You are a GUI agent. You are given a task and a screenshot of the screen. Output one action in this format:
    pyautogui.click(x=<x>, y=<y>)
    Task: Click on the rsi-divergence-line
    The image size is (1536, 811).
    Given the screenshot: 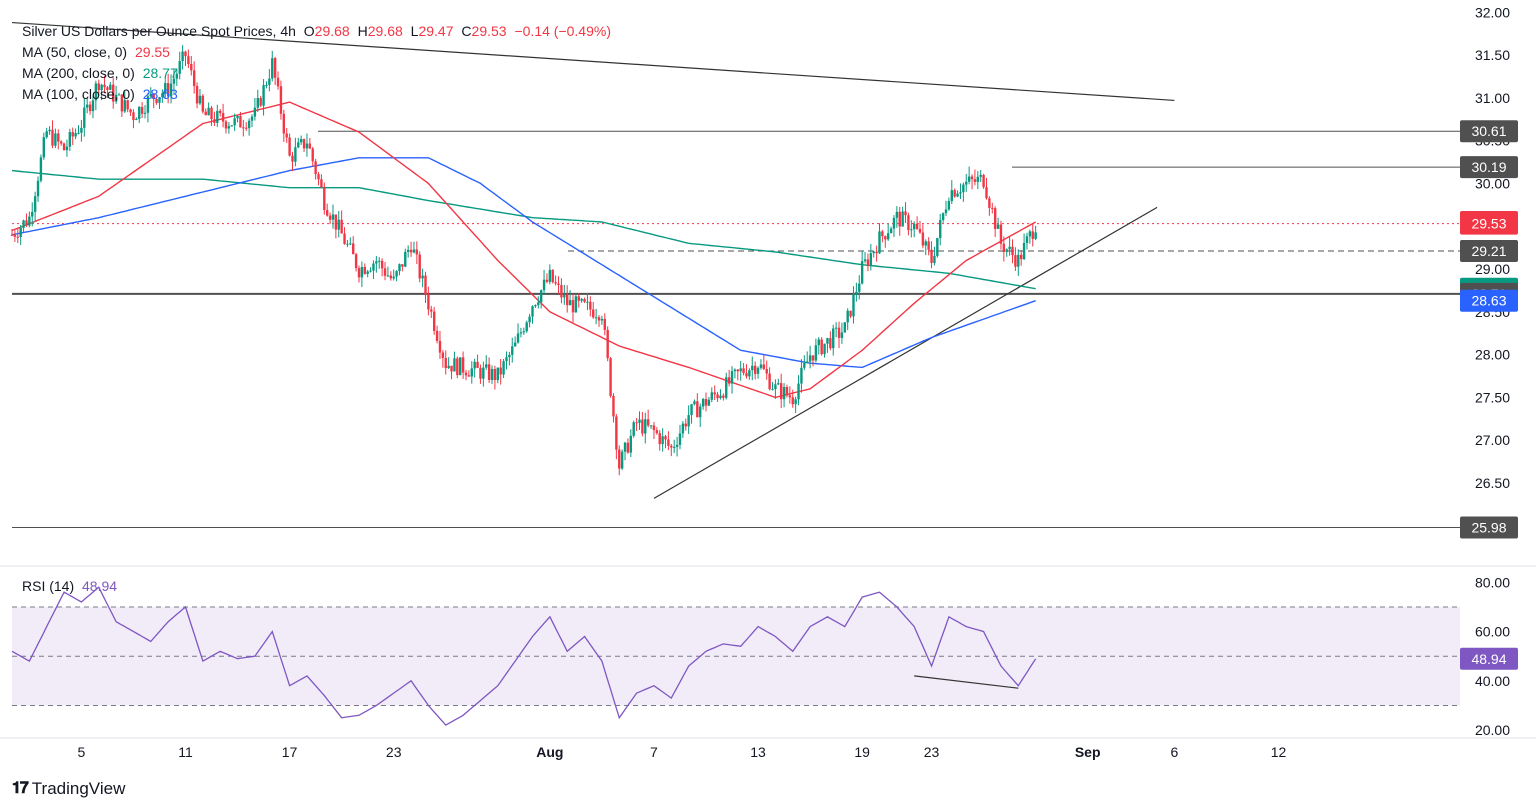 What is the action you would take?
    pyautogui.click(x=966, y=682)
    